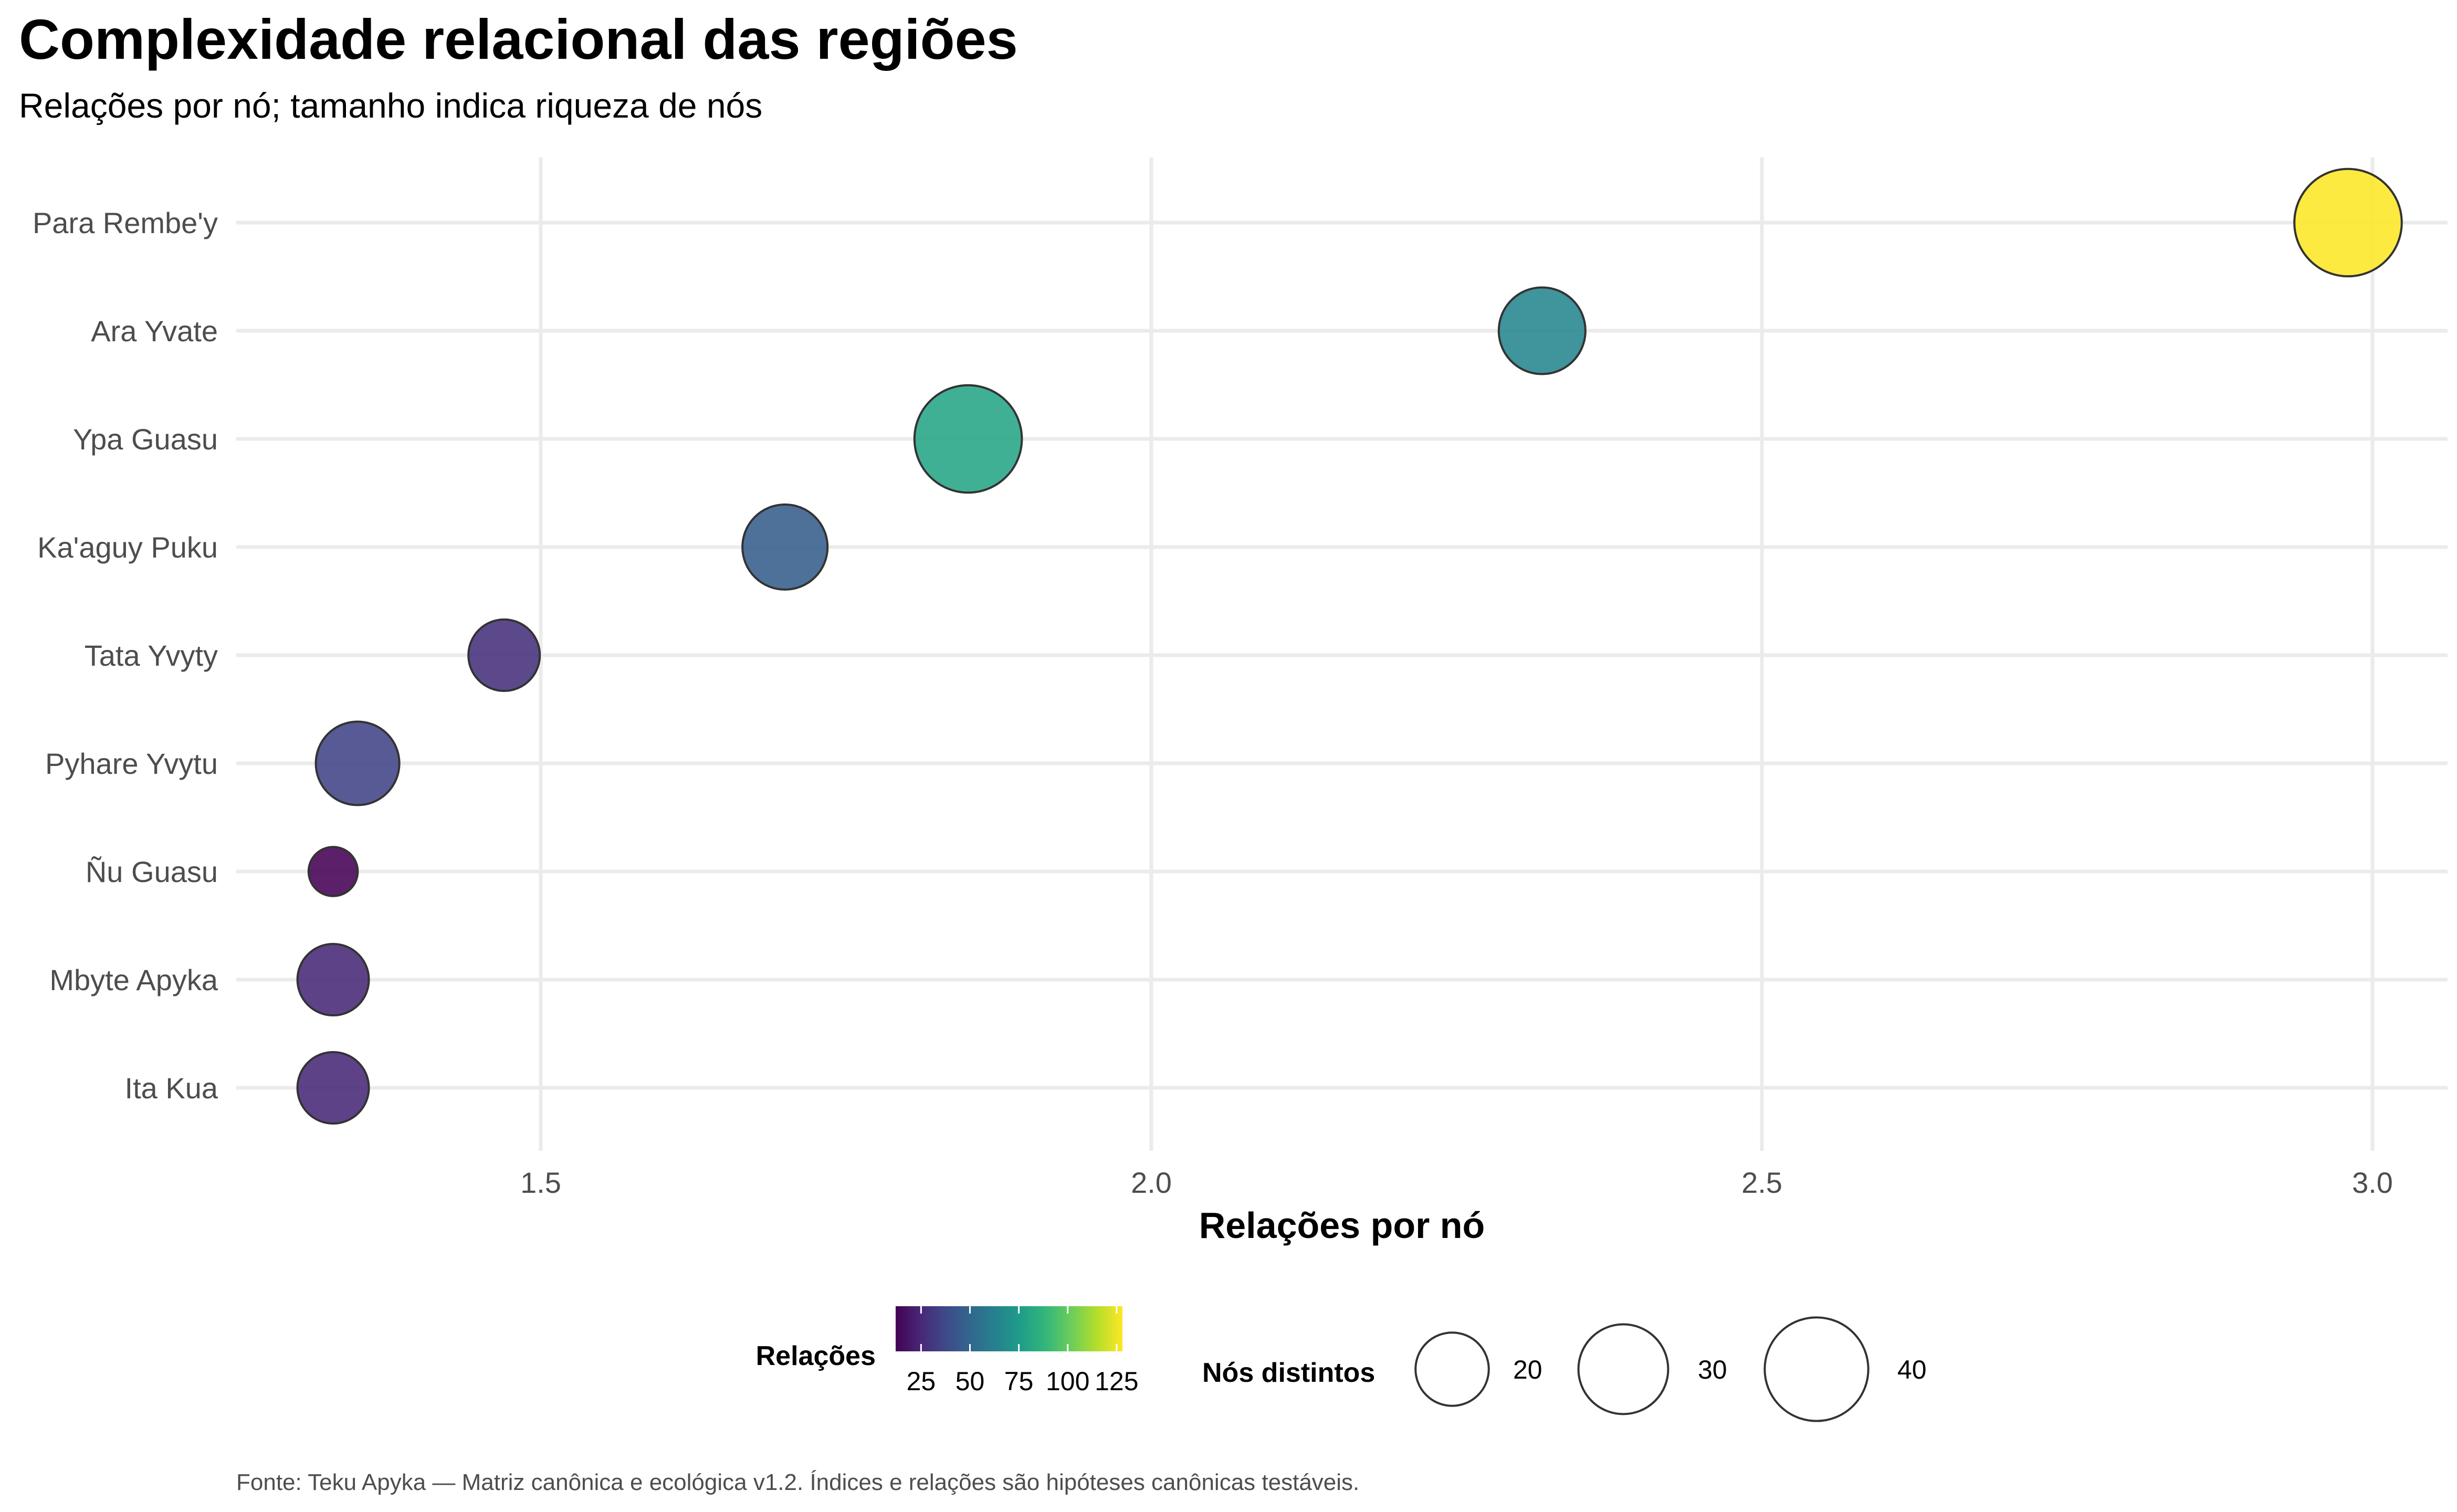  Describe the element at coordinates (921, 1381) in the screenshot. I see `color-legend-label: 25` at that location.